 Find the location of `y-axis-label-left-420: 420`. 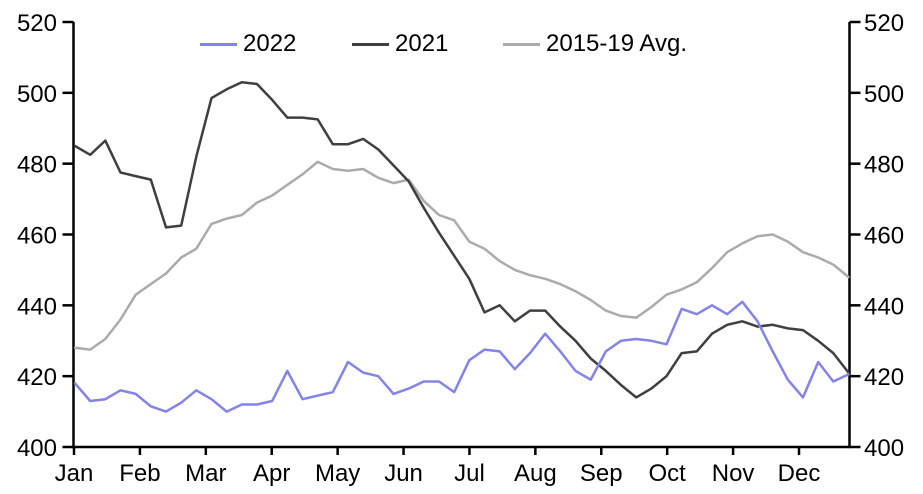

y-axis-label-left-420: 420 is located at coordinates (37, 377).